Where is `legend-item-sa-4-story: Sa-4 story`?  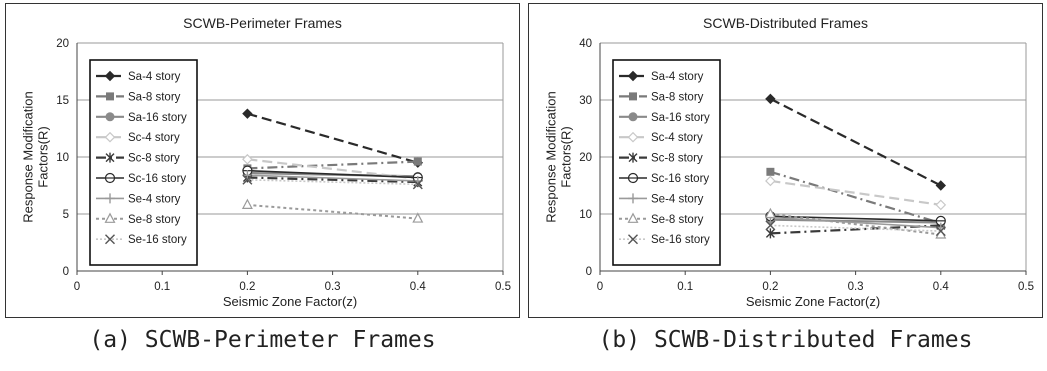 legend-item-sa-4-story: Sa-4 story is located at coordinates (661, 76).